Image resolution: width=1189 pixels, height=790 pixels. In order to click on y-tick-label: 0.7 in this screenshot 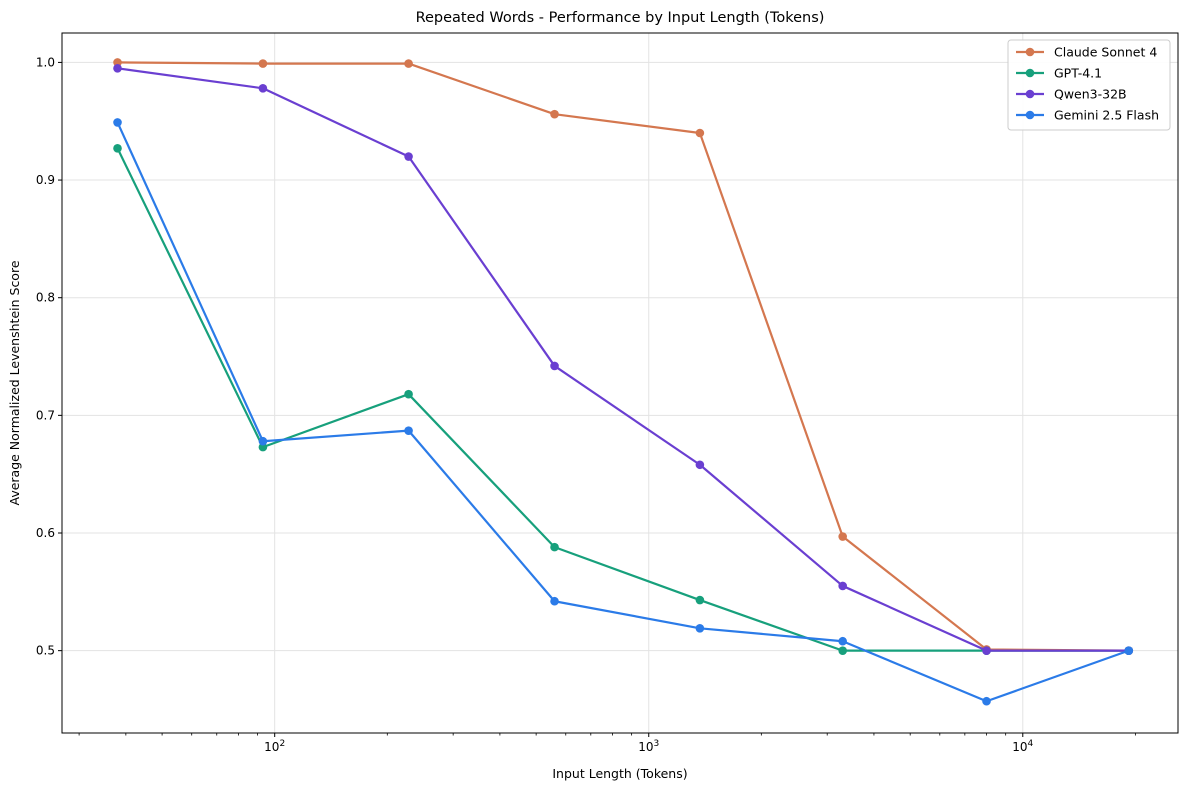, I will do `click(45, 415)`.